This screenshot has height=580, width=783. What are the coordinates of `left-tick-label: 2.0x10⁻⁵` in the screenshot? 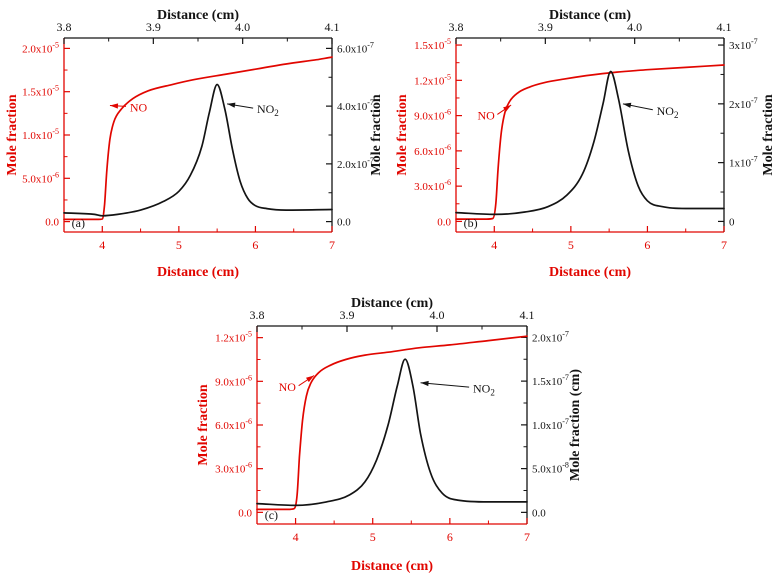 It's located at (40, 47).